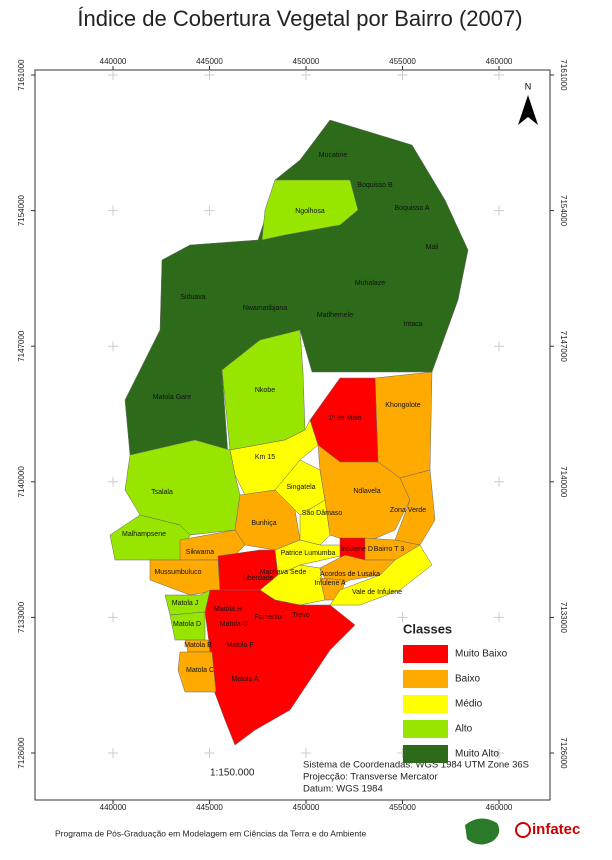  I want to click on neighborhood-label: Matola F, so click(239, 645).